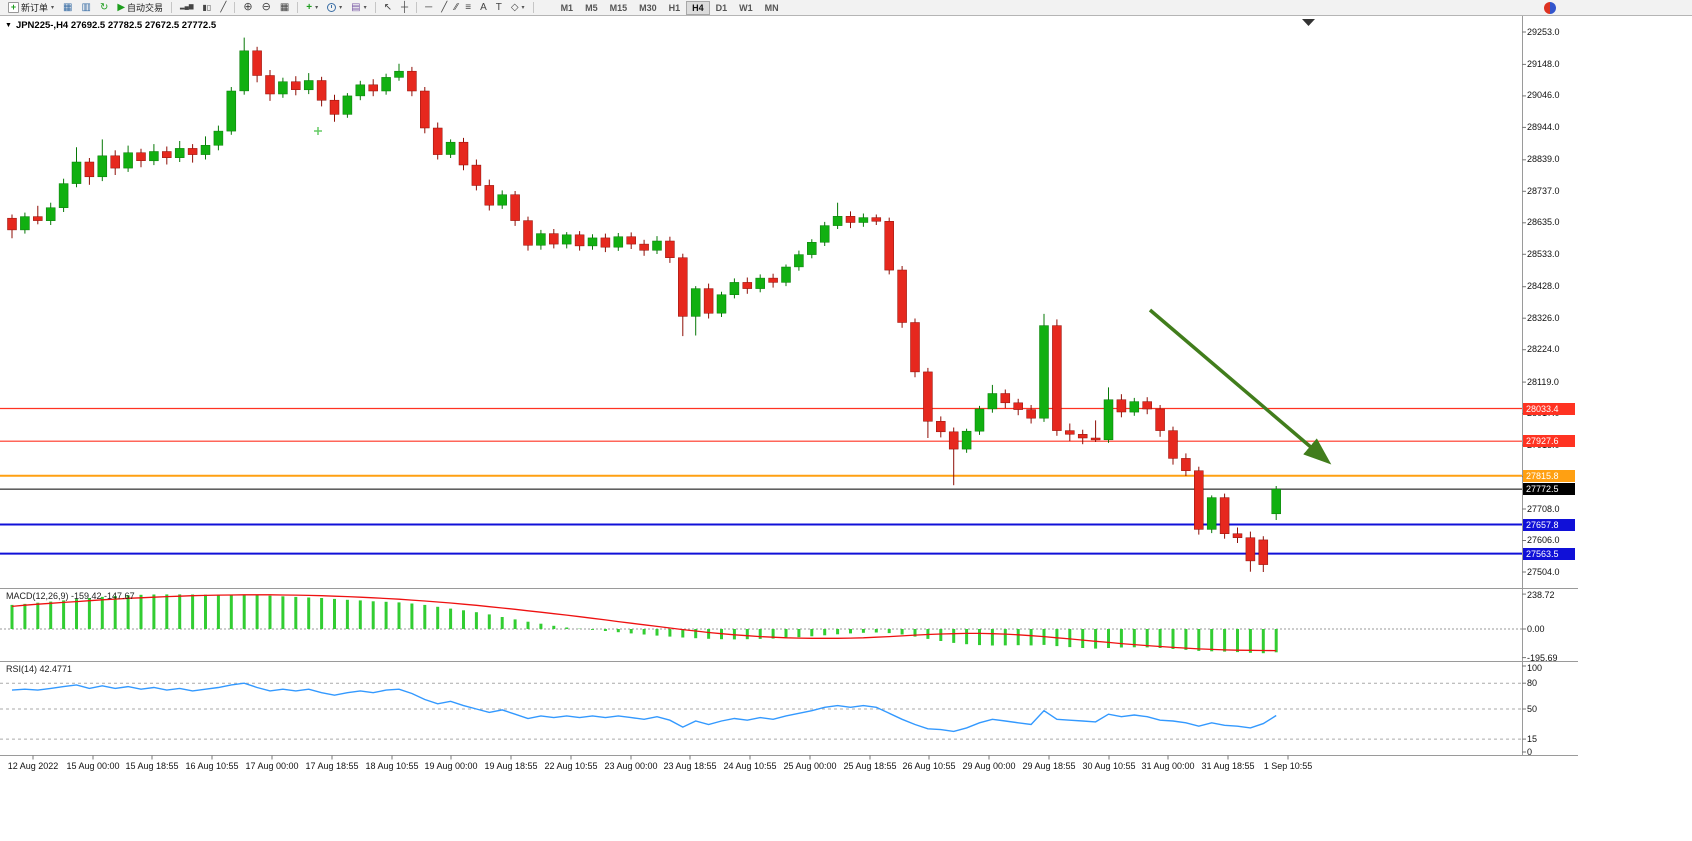  Describe the element at coordinates (1240, 386) in the screenshot. I see `trend-arrow` at that location.